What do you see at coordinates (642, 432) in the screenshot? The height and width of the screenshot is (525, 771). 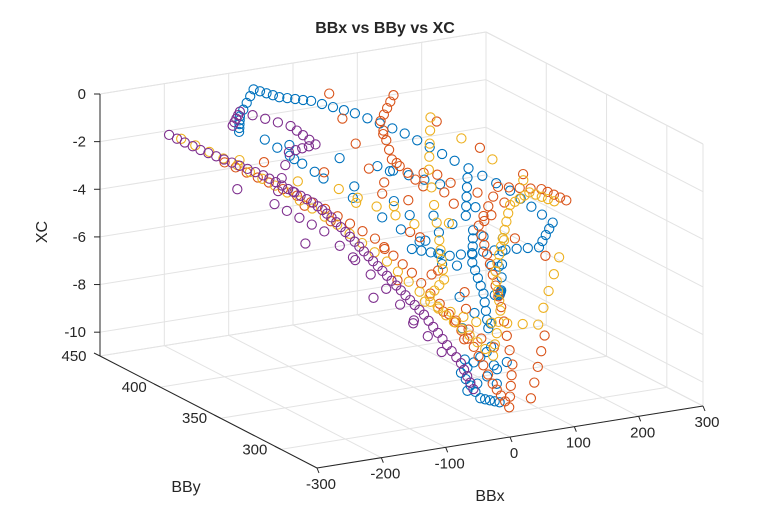 I see `x-tick-label: 200` at bounding box center [642, 432].